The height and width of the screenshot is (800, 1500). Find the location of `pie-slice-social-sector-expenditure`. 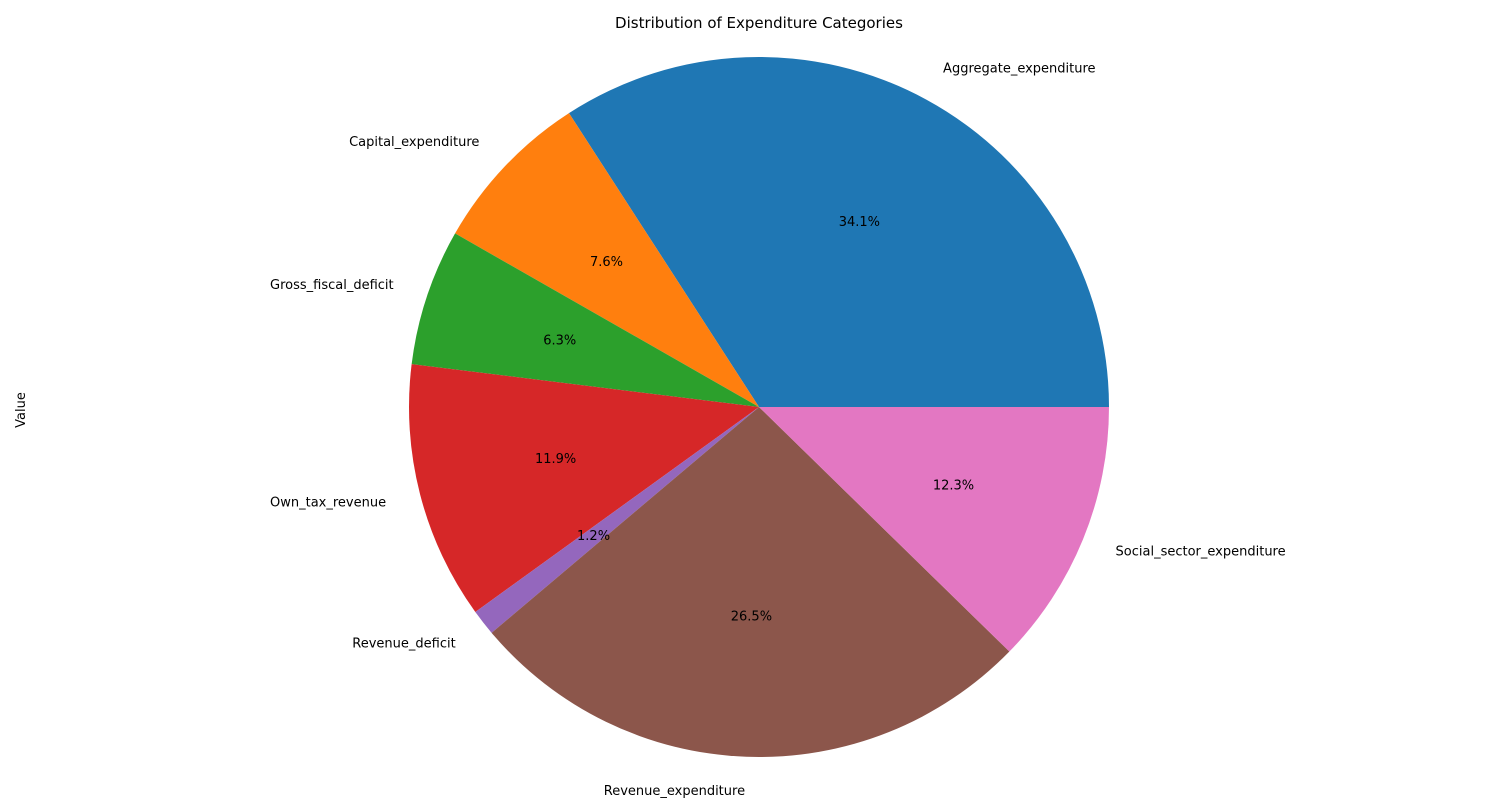

pie-slice-social-sector-expenditure is located at coordinates (934, 529).